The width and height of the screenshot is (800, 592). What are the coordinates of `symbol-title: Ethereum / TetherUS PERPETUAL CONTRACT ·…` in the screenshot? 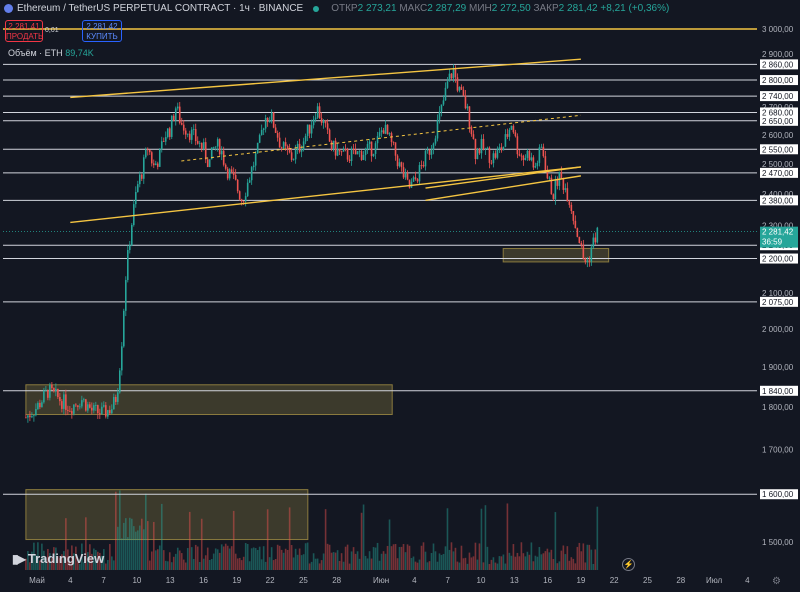 It's located at (160, 8).